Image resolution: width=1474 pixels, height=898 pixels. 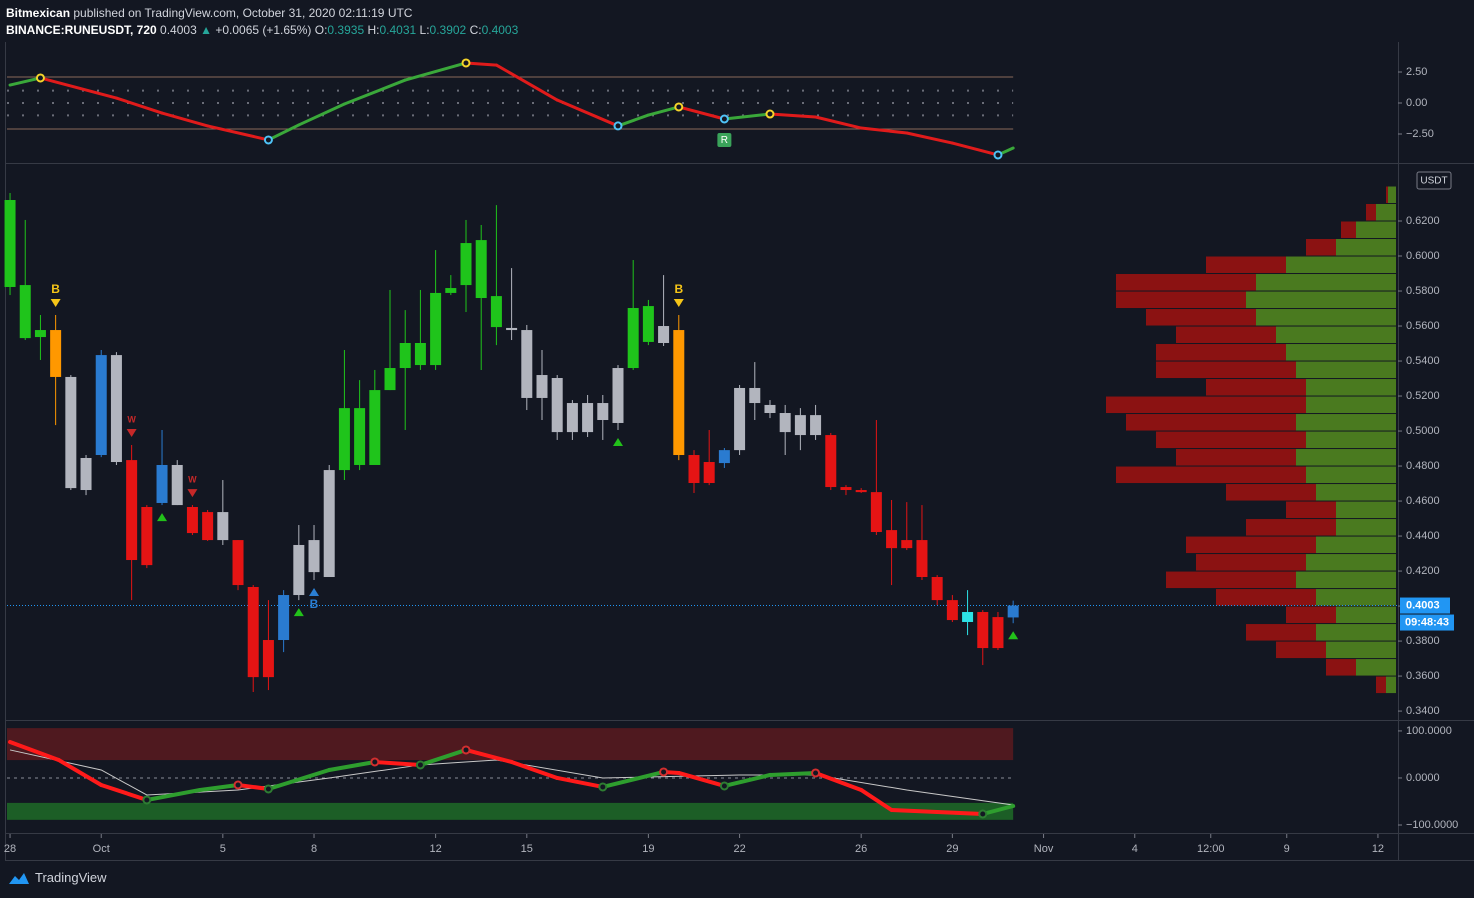 I want to click on y-tick-label: 0.0000, so click(x=1423, y=778).